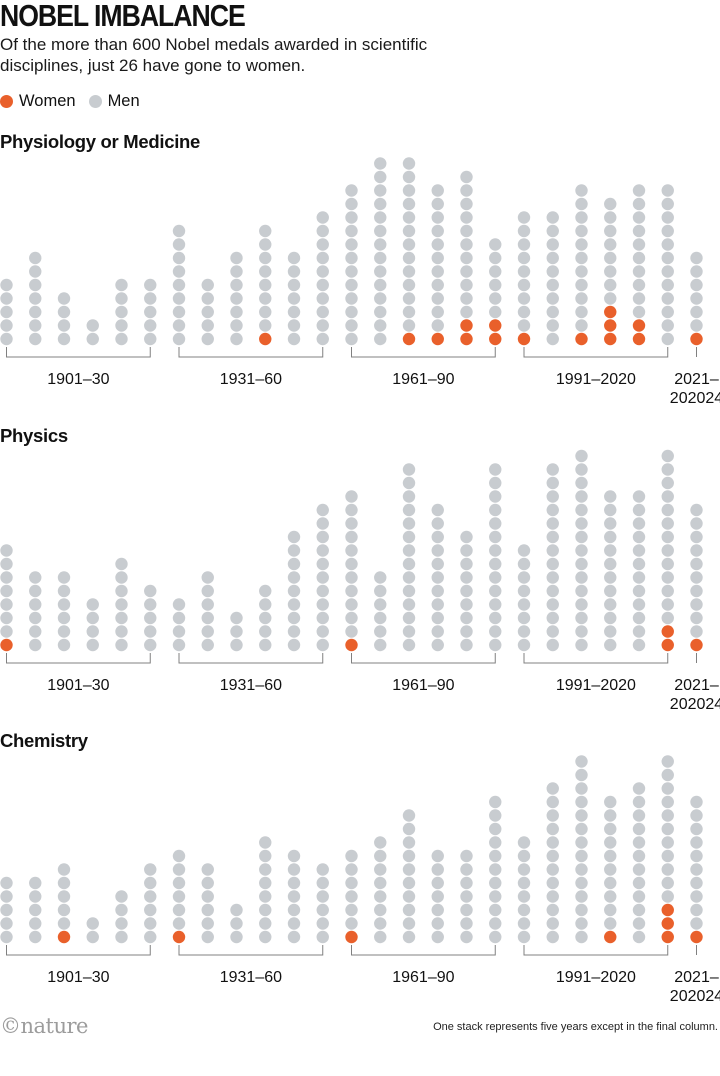 Image resolution: width=720 pixels, height=1076 pixels. I want to click on stack-1996-2000, so click(552, 863).